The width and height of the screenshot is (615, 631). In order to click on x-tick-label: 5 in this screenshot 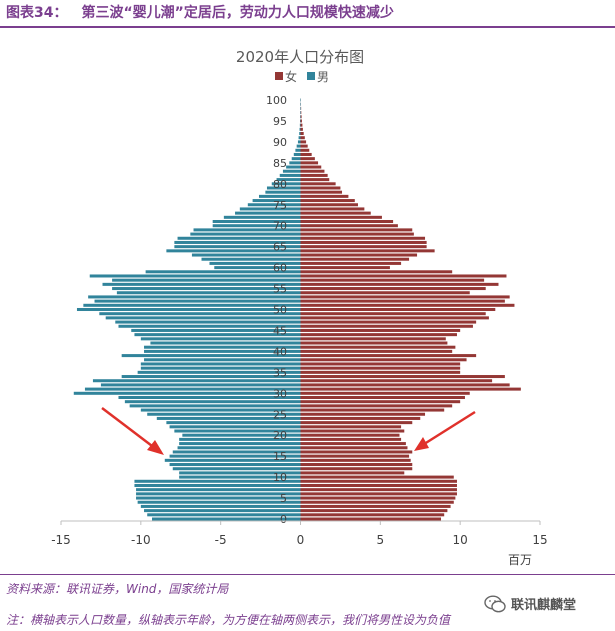, I will do `click(381, 540)`.